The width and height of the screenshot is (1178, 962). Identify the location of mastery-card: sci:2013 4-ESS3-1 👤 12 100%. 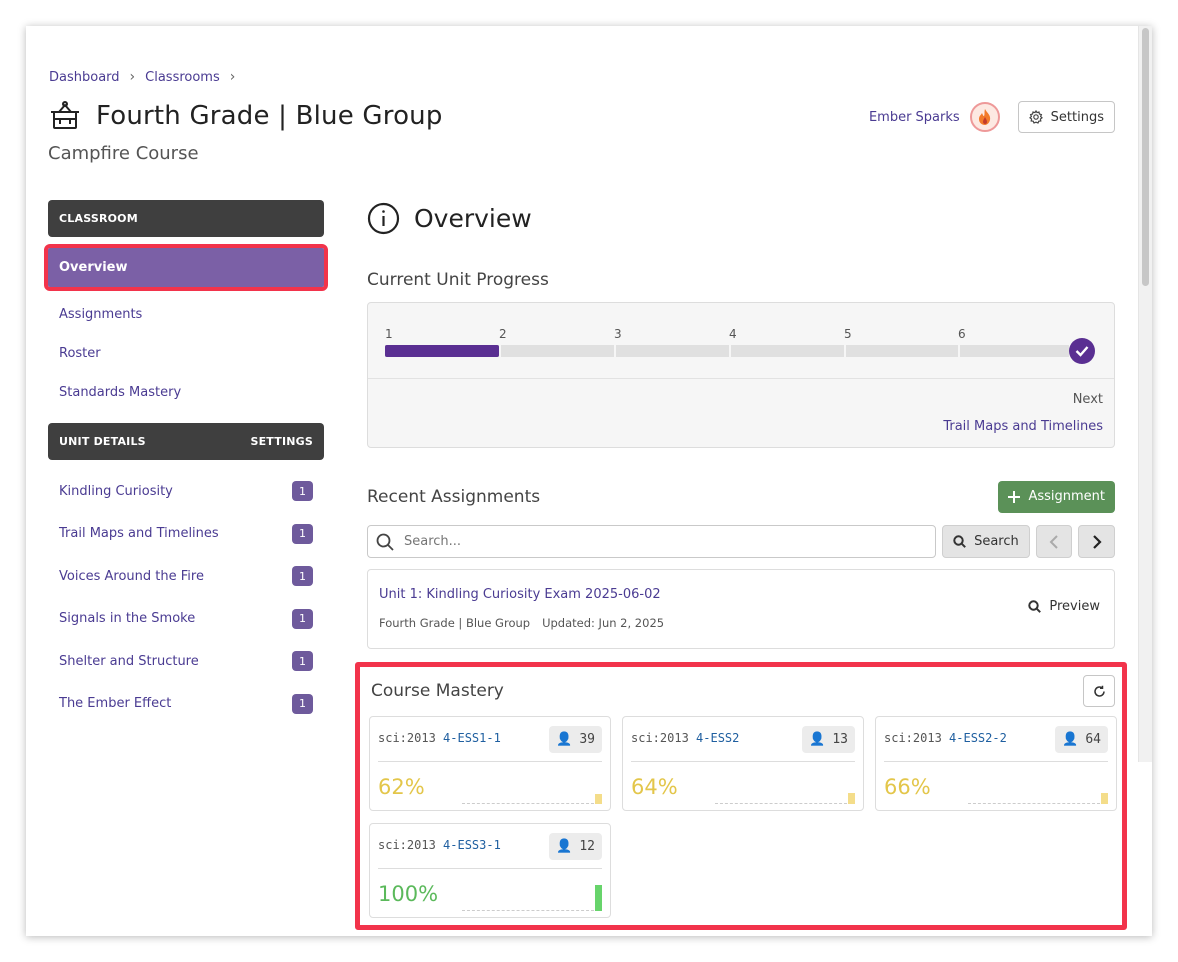
(490, 870).